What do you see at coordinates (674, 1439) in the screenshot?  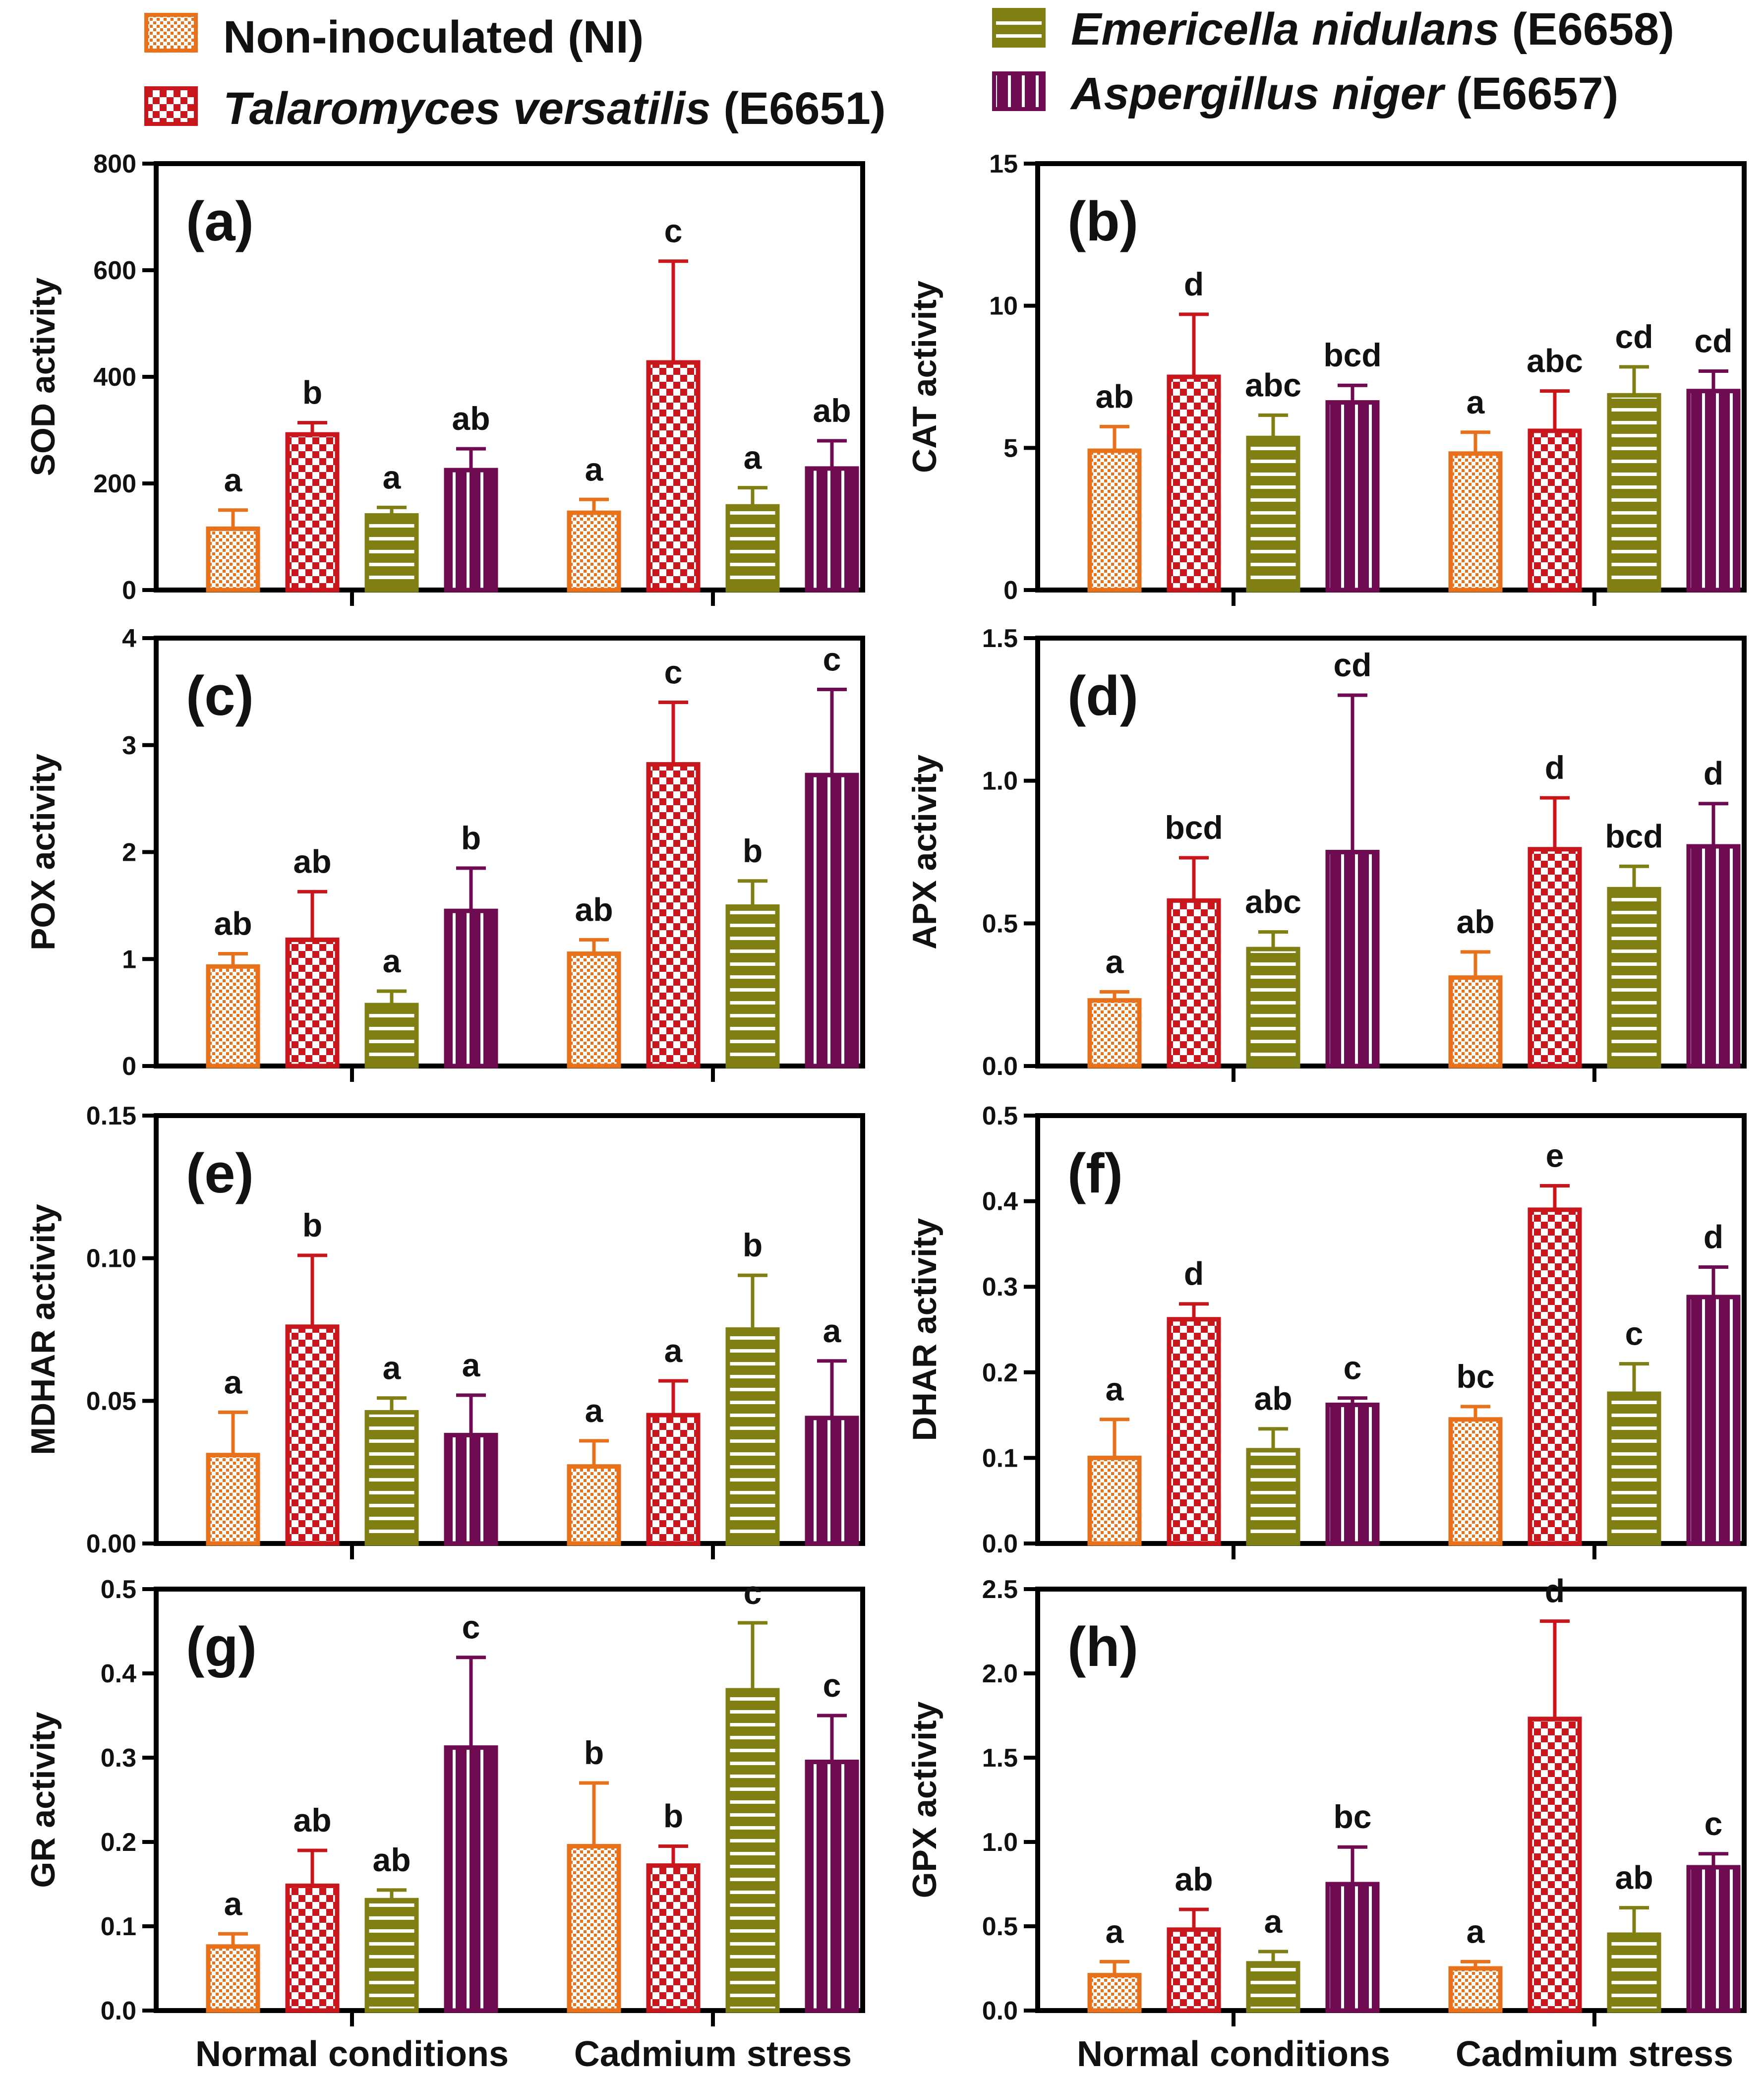 I see `bar-group-e6651-cadmium: a` at bounding box center [674, 1439].